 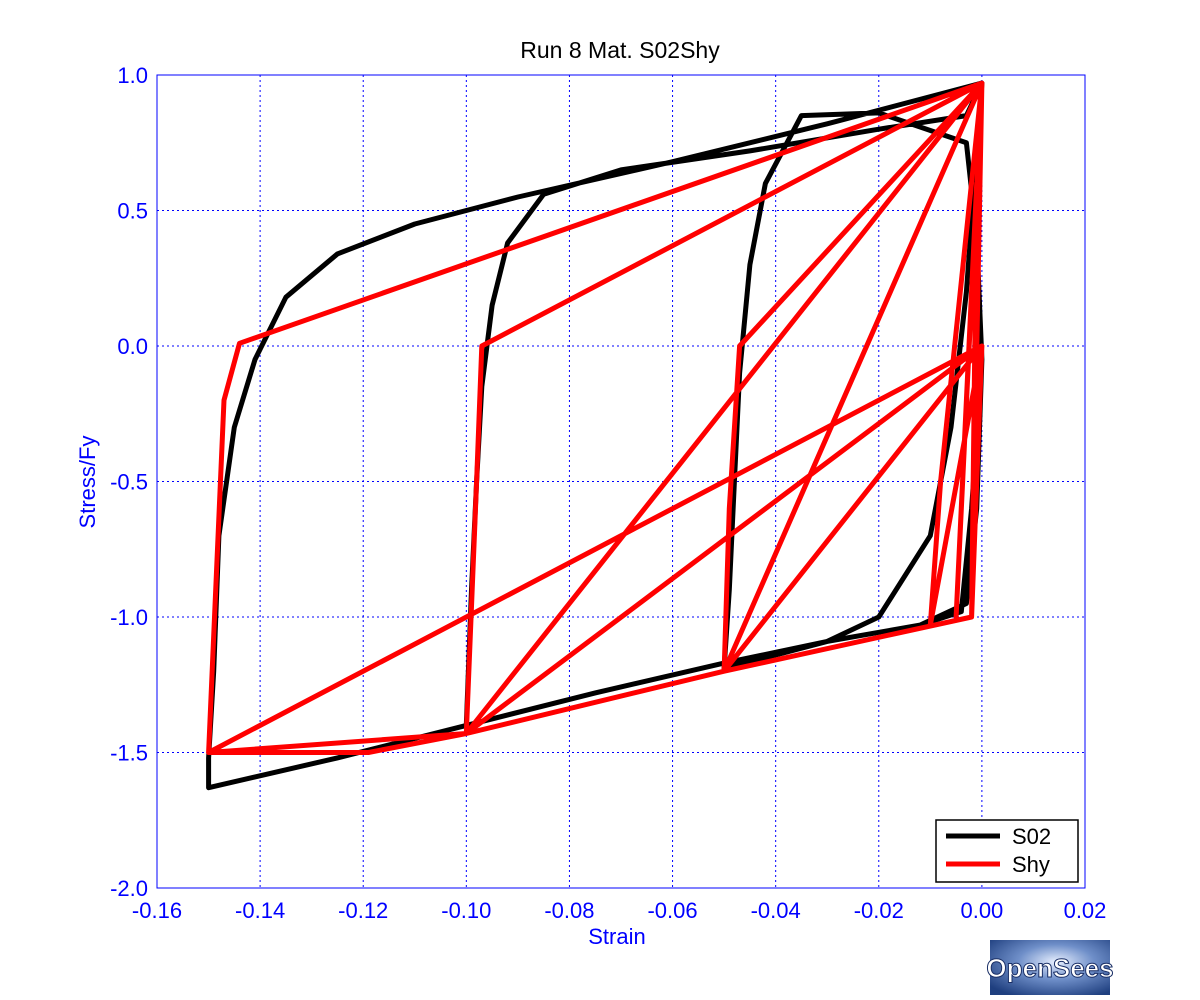 I want to click on opensees-logo: OpenSees, so click(x=1050, y=967).